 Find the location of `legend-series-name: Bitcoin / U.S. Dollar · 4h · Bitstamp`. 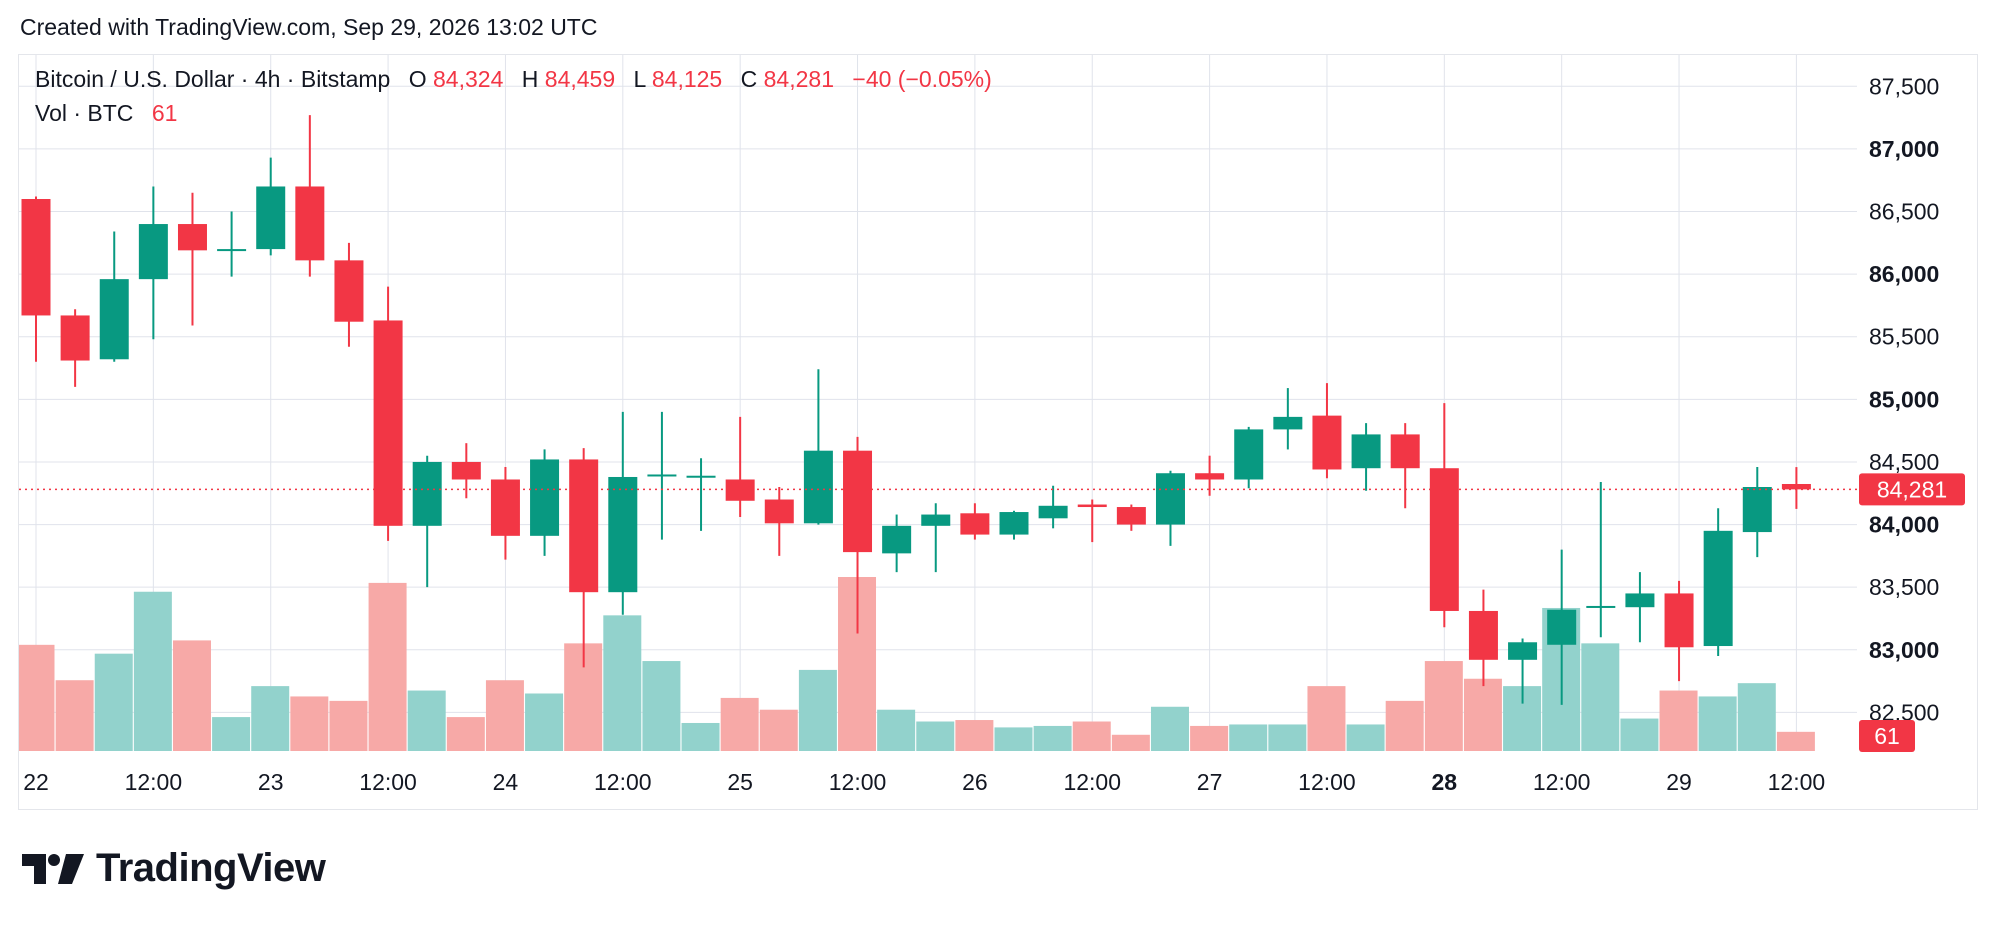

legend-series-name: Bitcoin / U.S. Dollar · 4h · Bitstamp is located at coordinates (212, 79).